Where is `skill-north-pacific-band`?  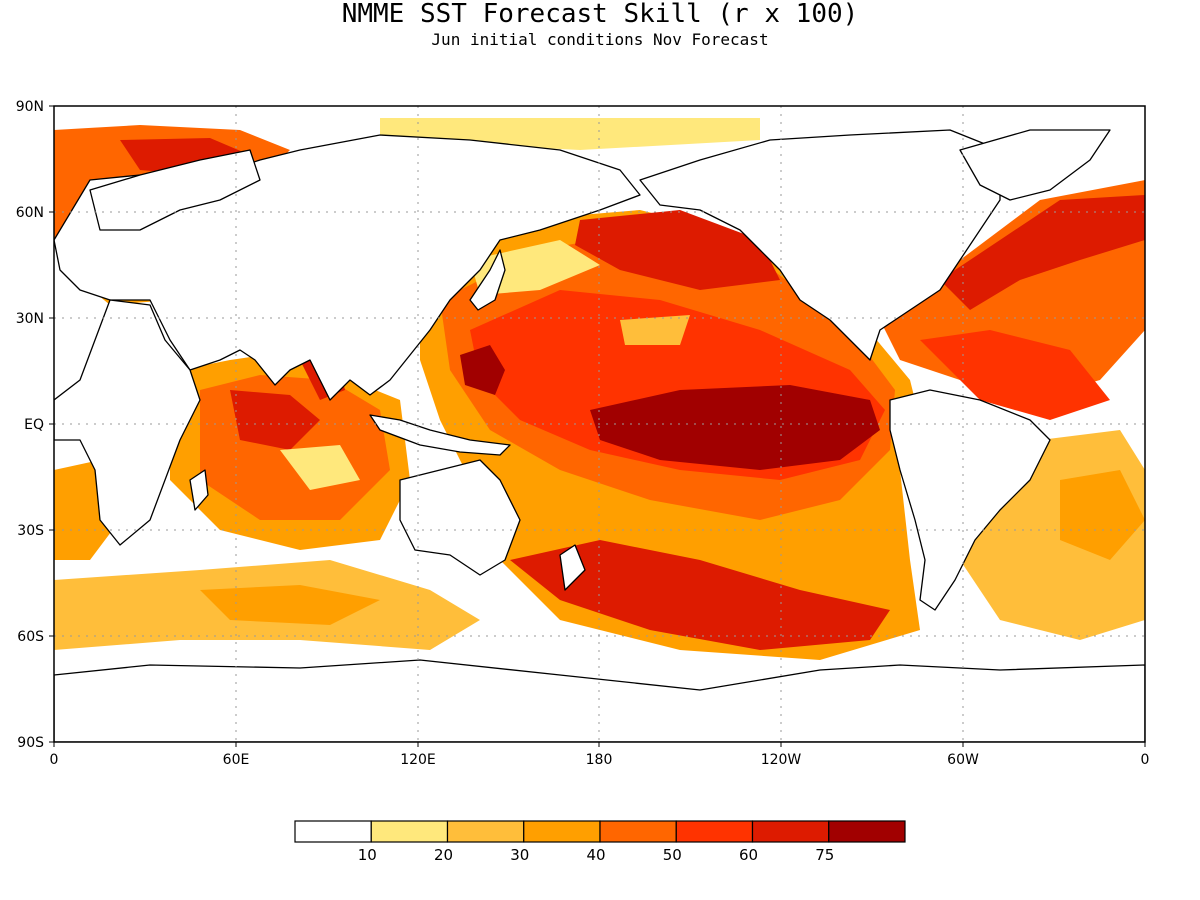
skill-north-pacific-band is located at coordinates (677, 250).